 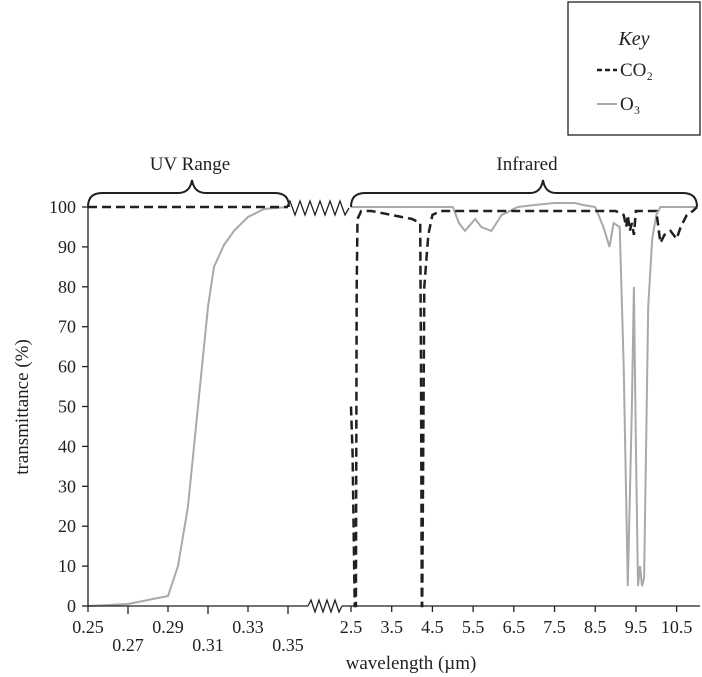 I want to click on uv-range-brace: UV Range, so click(x=188, y=181).